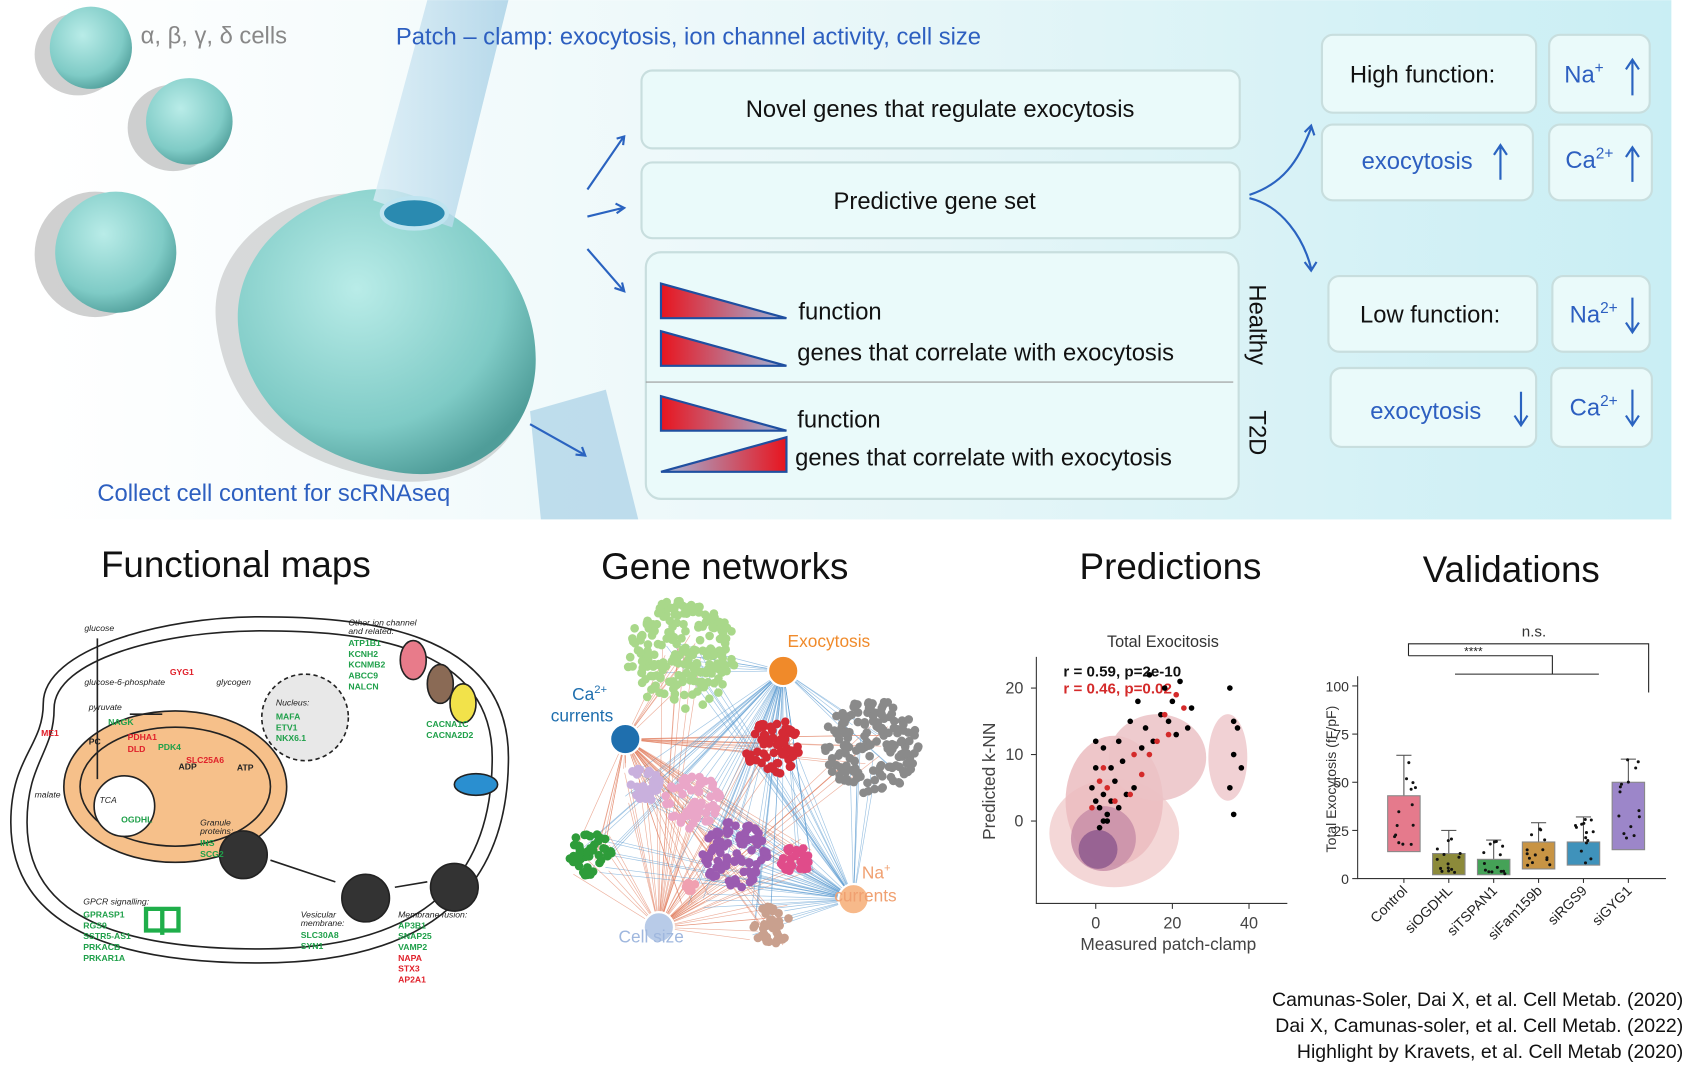 This screenshot has height=1067, width=1693. Describe the element at coordinates (1014, 755) in the screenshot. I see `label: 10` at that location.